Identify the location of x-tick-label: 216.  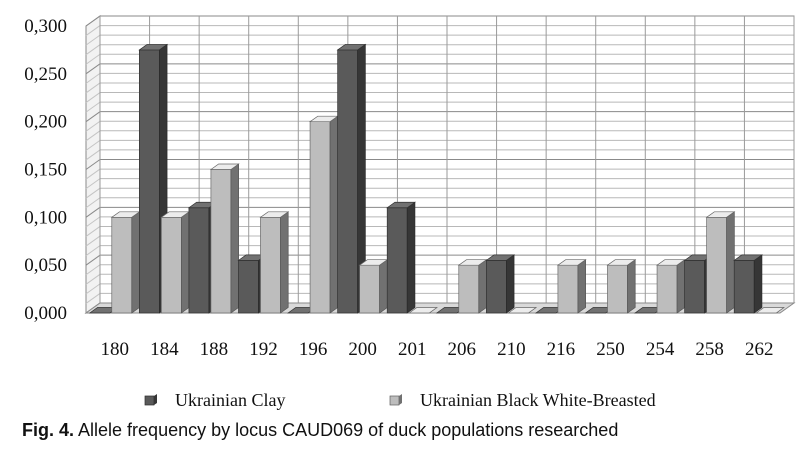
(561, 349).